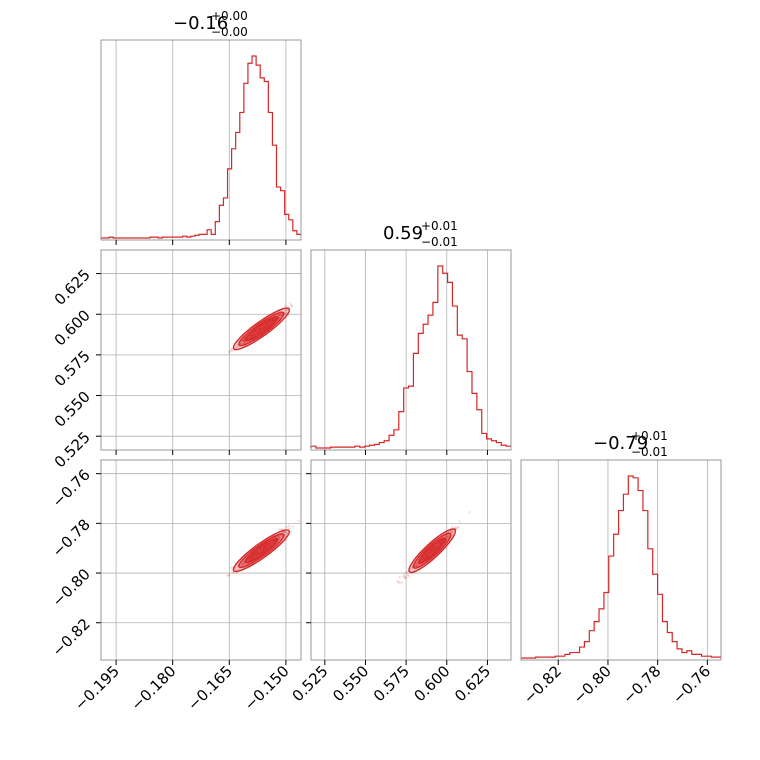  What do you see at coordinates (472, 683) in the screenshot?
I see `x-tick-label: 0.625` at bounding box center [472, 683].